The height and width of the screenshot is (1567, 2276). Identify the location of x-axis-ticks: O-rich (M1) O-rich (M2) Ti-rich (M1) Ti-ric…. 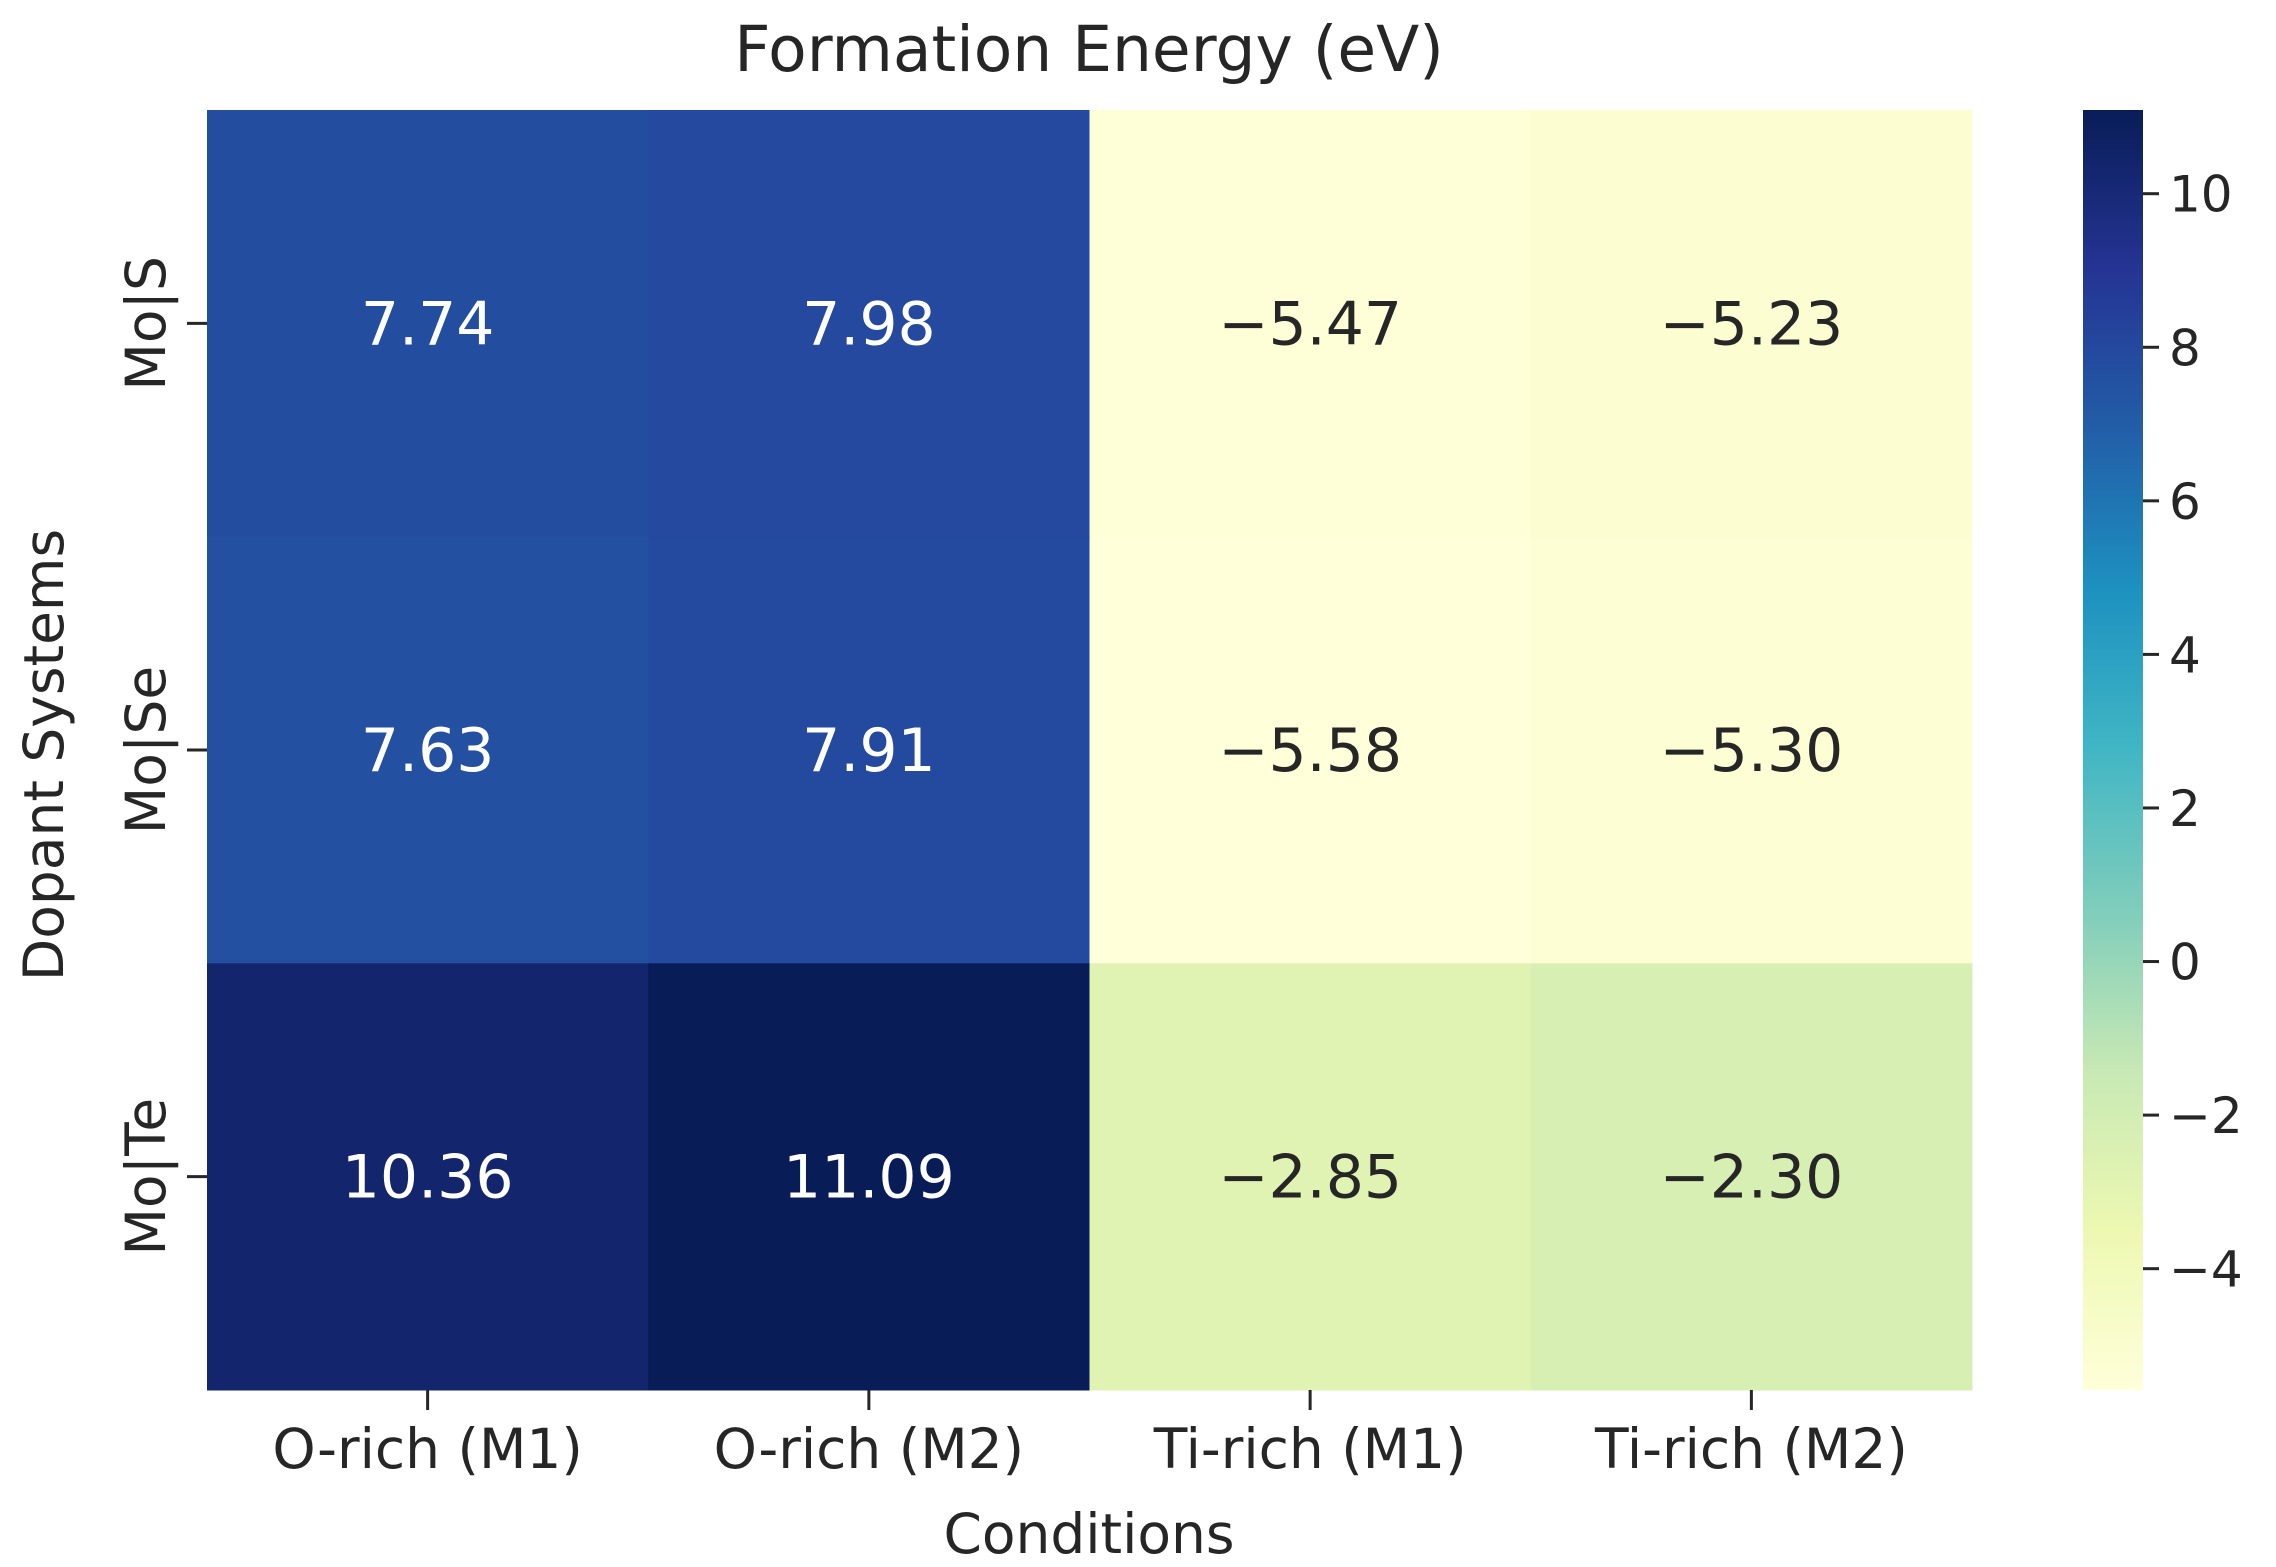
(1090, 1435).